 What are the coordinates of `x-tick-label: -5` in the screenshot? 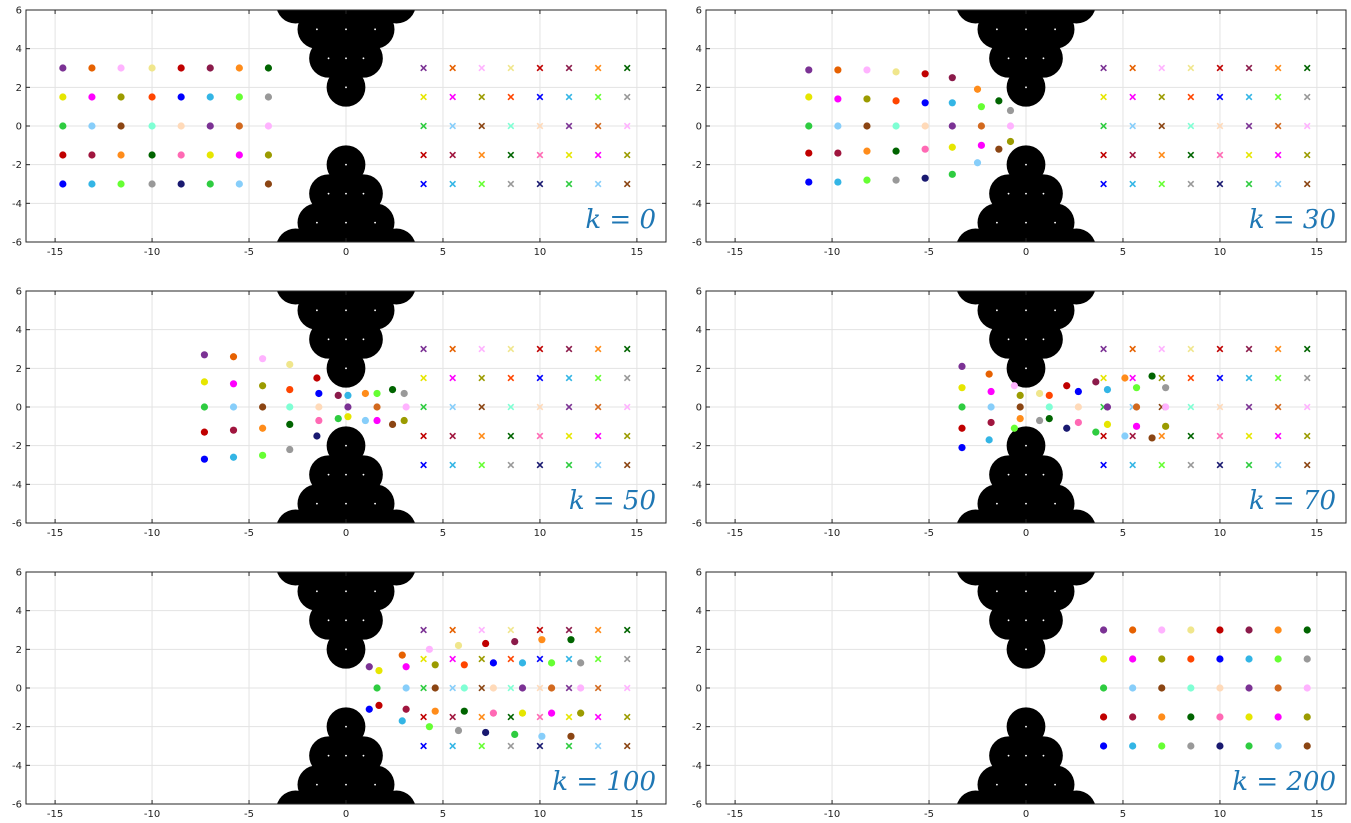 It's located at (929, 814).